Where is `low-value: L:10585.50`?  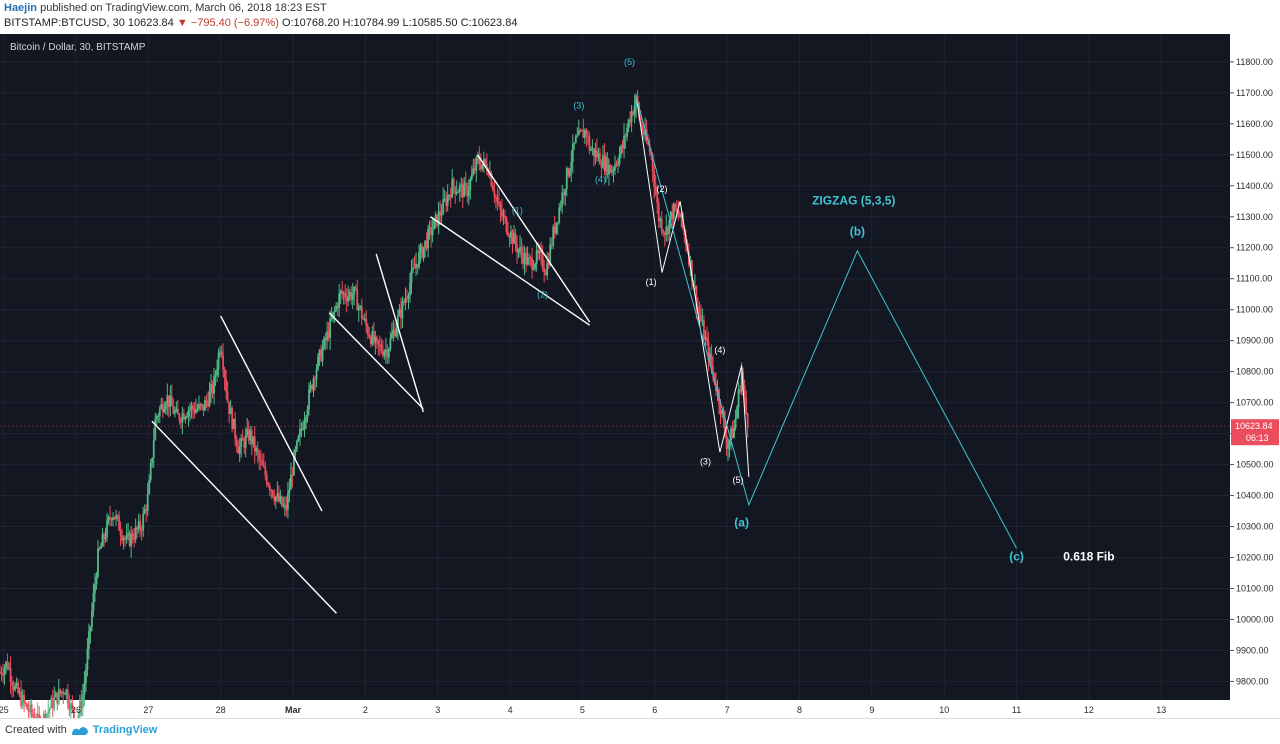 low-value: L:10585.50 is located at coordinates (430, 23).